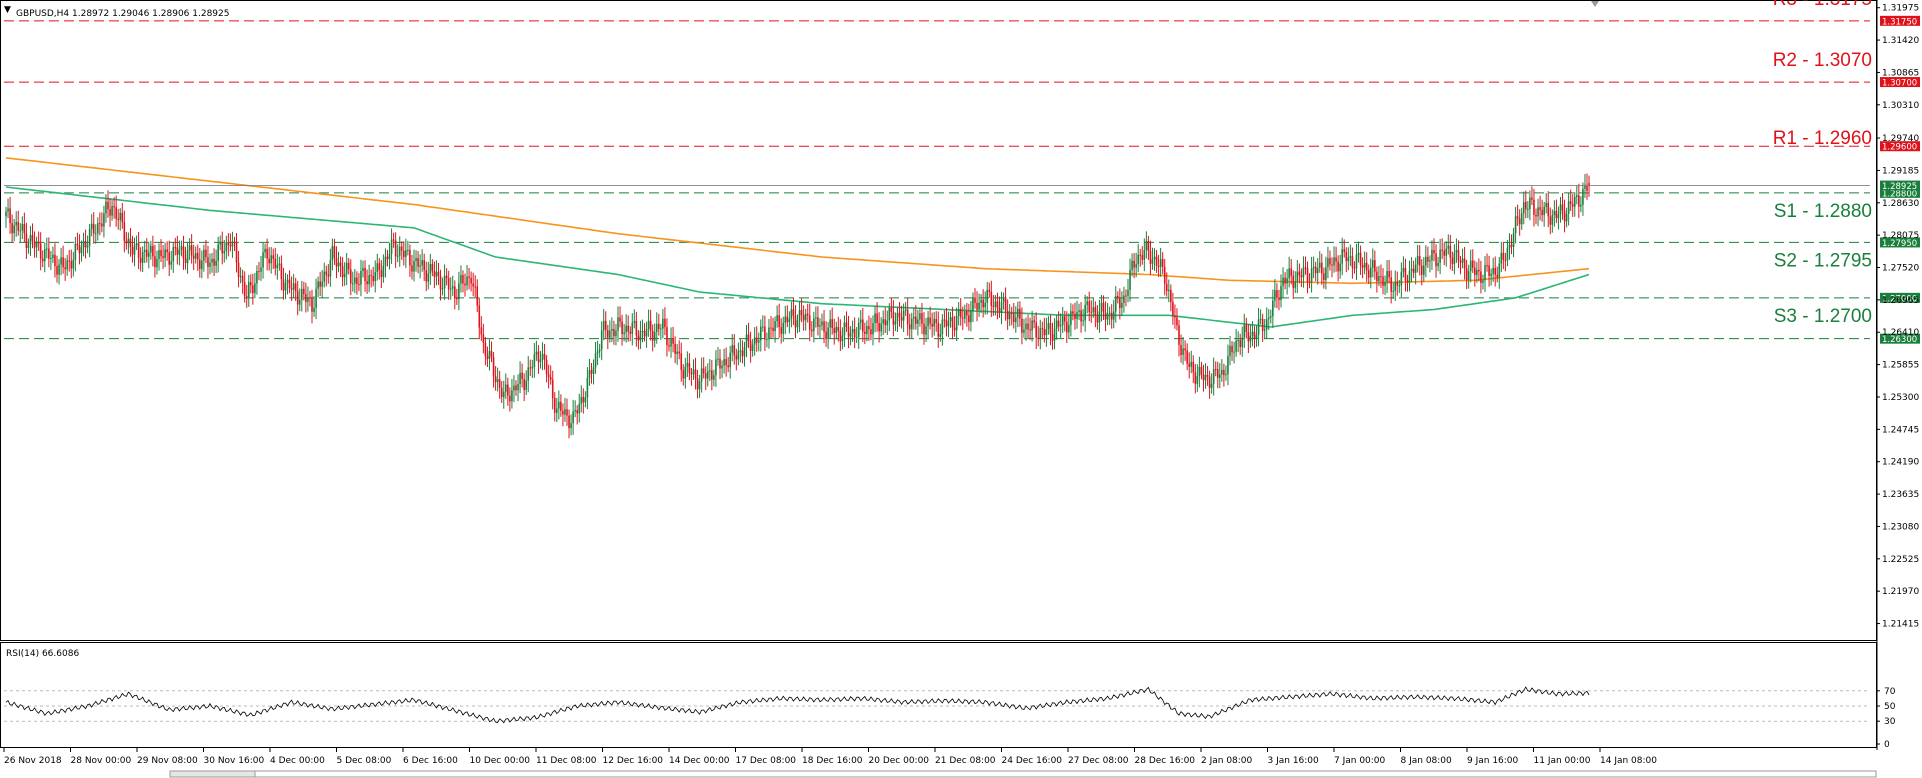 Image resolution: width=1922 pixels, height=778 pixels. I want to click on rsi-line, so click(797, 705).